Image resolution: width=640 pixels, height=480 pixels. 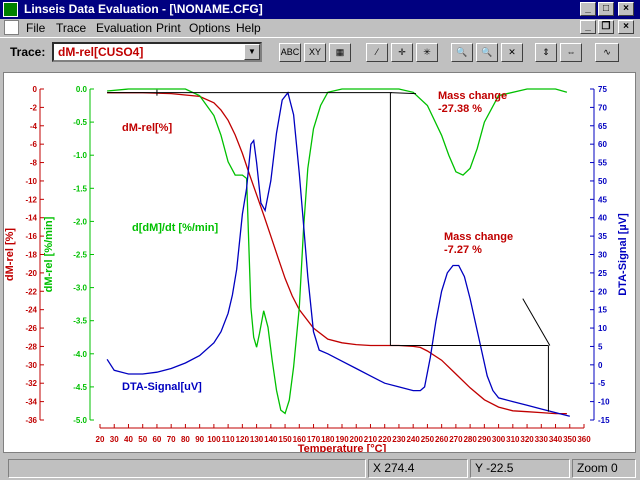 What do you see at coordinates (214, 439) in the screenshot?
I see `x-tick-label: 100` at bounding box center [214, 439].